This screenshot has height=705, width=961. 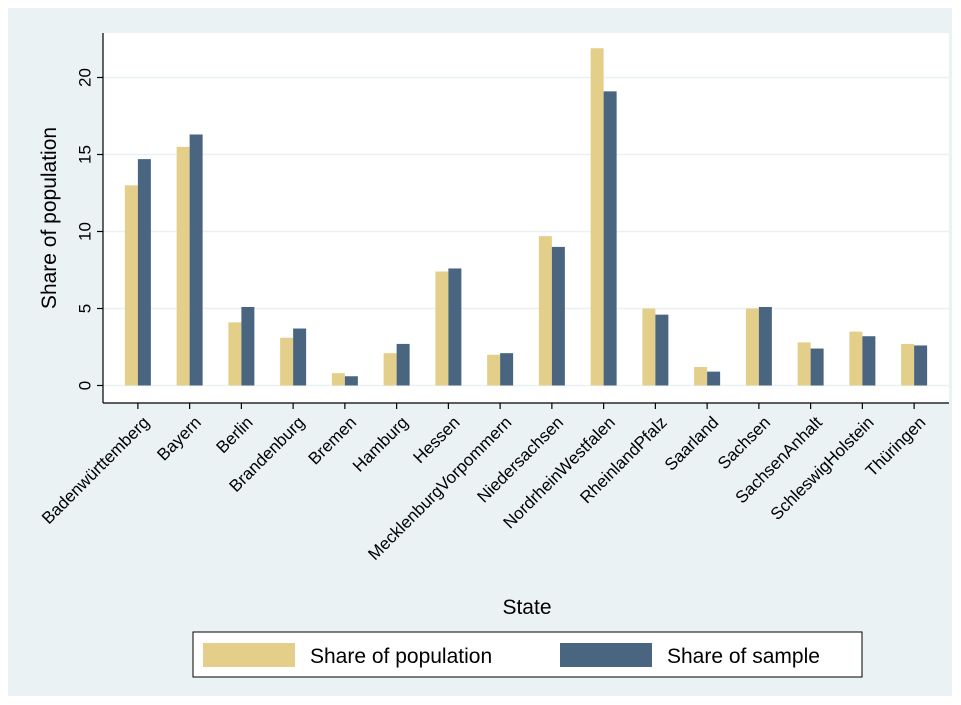 What do you see at coordinates (85, 77) in the screenshot?
I see `y-tick-label: 20` at bounding box center [85, 77].